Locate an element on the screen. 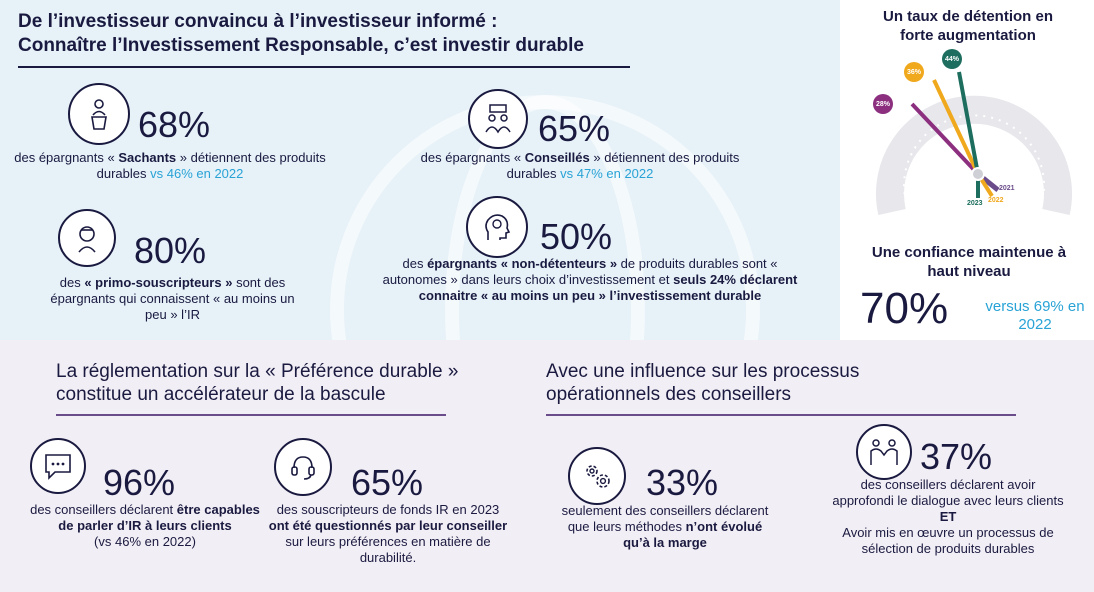 Image resolution: width=1094 pixels, height=592 pixels. confidence-pct: 70% is located at coordinates (904, 308).